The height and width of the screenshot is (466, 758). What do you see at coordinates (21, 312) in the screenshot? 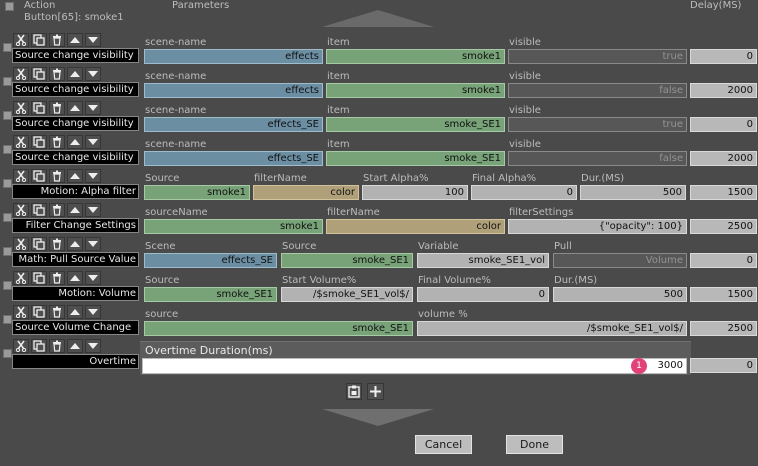
I see `row9-cut-button` at bounding box center [21, 312].